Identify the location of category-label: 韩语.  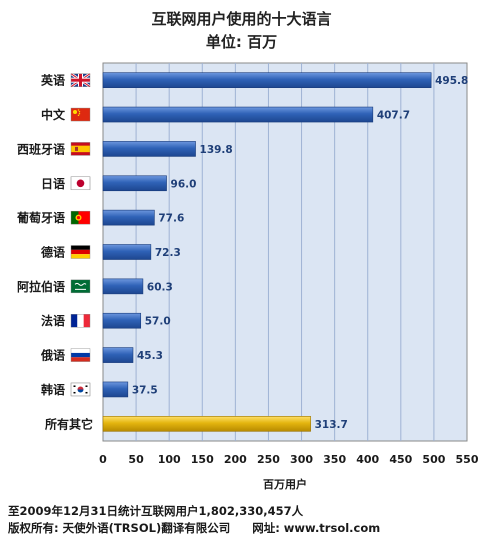
(53, 389).